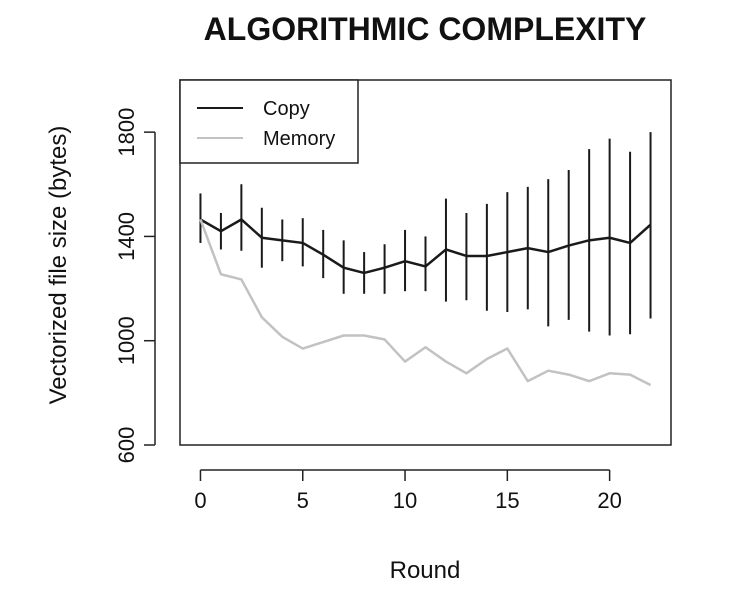  What do you see at coordinates (58, 265) in the screenshot?
I see `y-axis-label: Vectorized file size (bytes)` at bounding box center [58, 265].